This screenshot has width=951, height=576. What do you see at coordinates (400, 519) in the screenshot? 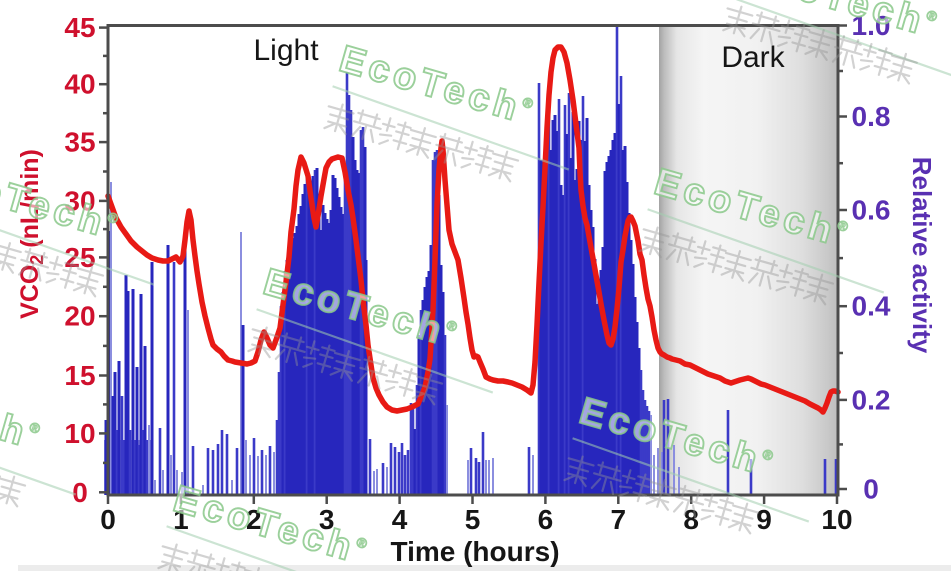
I see `svg-text: 4` at bounding box center [400, 519].